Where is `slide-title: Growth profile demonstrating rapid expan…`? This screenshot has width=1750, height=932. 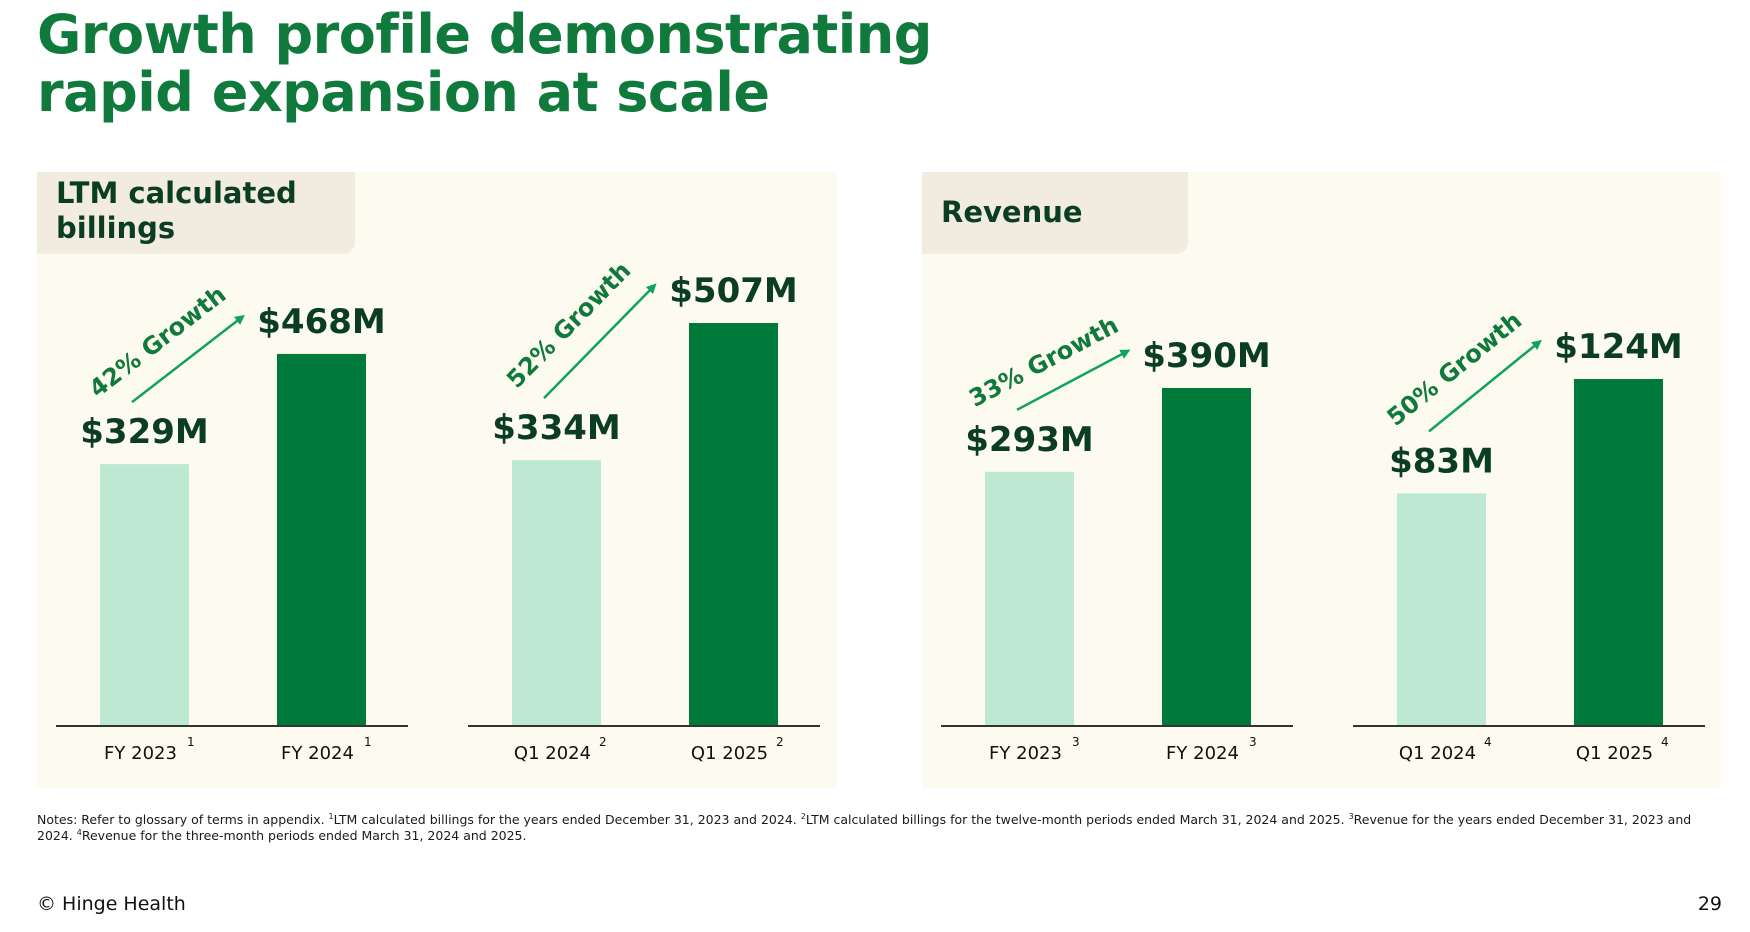 slide-title: Growth profile demonstrating rapid expan… is located at coordinates (484, 64).